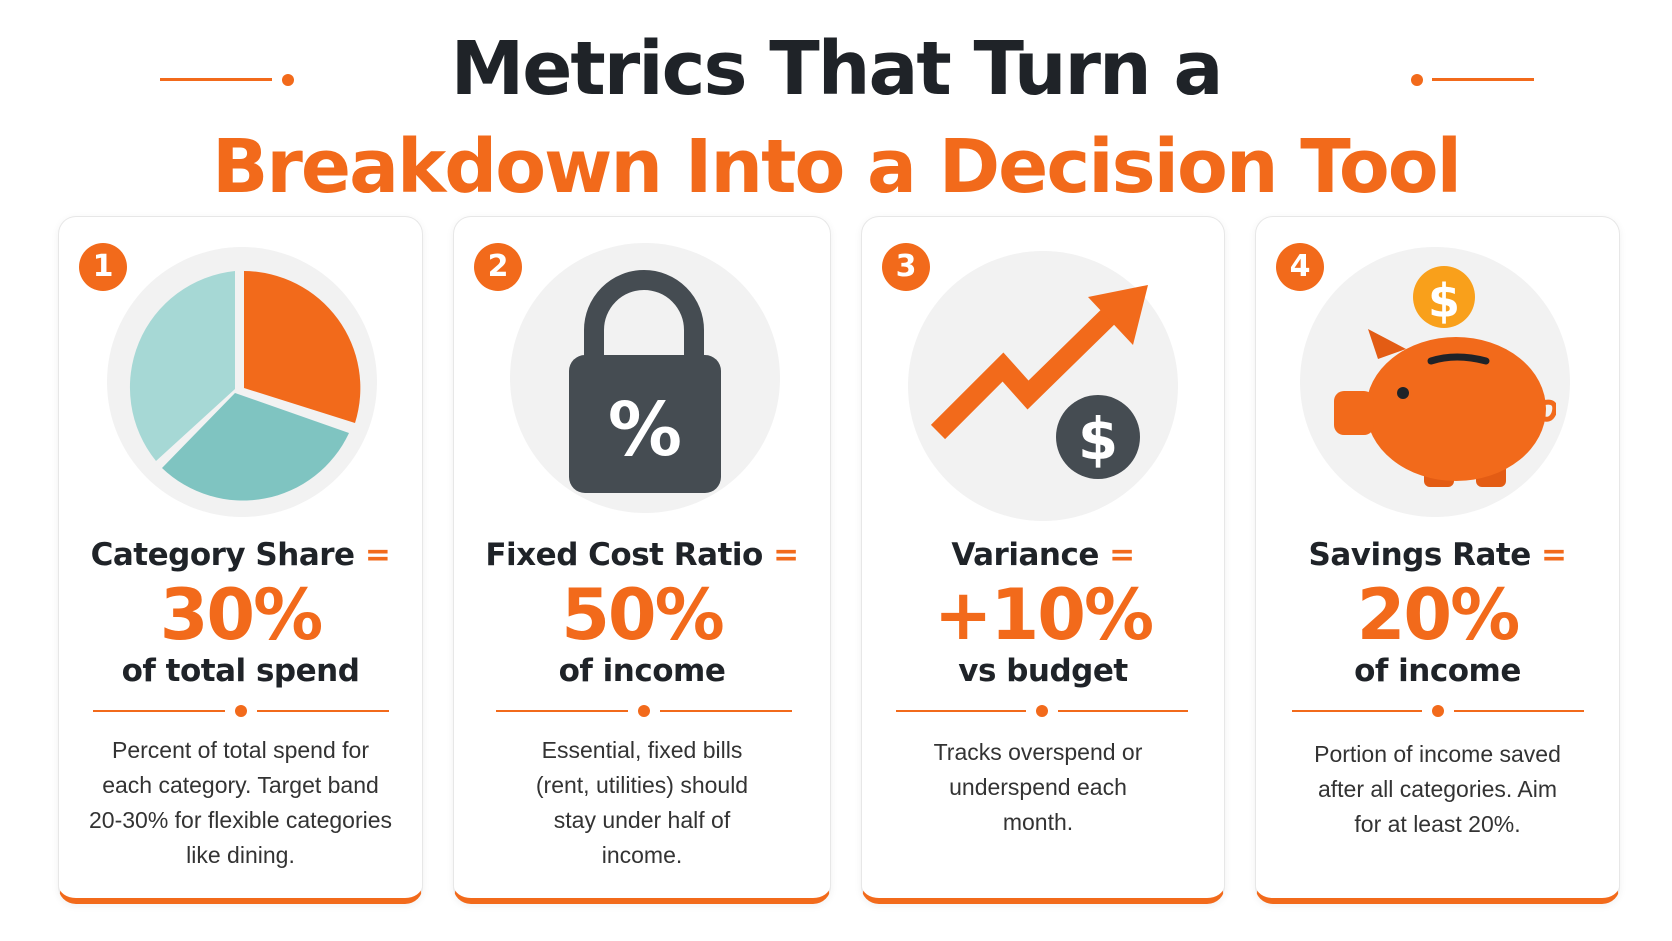  I want to click on metric-value: +10%, so click(1043, 615).